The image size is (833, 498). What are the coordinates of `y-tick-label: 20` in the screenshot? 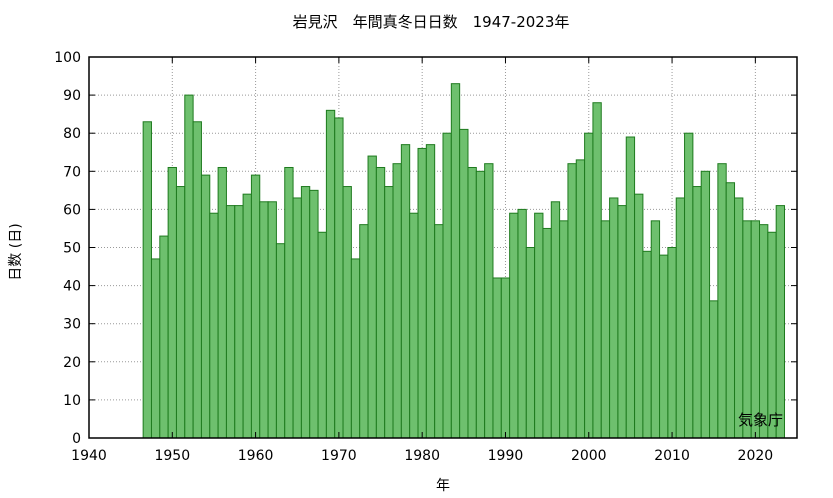 It's located at (72, 363).